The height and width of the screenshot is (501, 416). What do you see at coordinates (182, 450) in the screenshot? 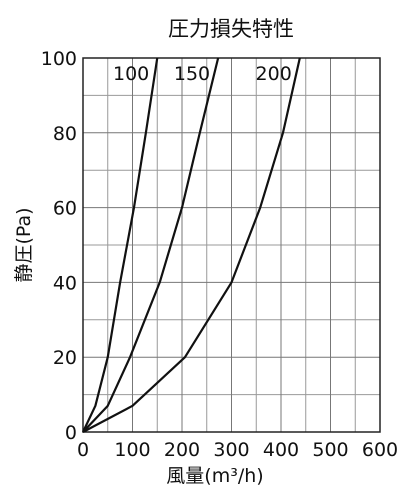
I see `x-tick-label: 200` at bounding box center [182, 450].